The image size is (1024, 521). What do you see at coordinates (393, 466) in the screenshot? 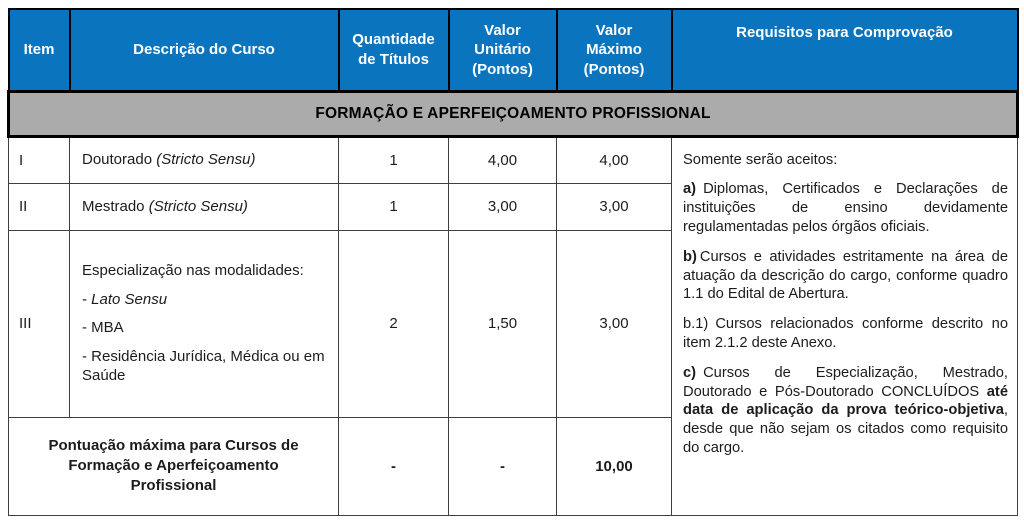
I see `footer-quantidade-cell: -` at bounding box center [393, 466].